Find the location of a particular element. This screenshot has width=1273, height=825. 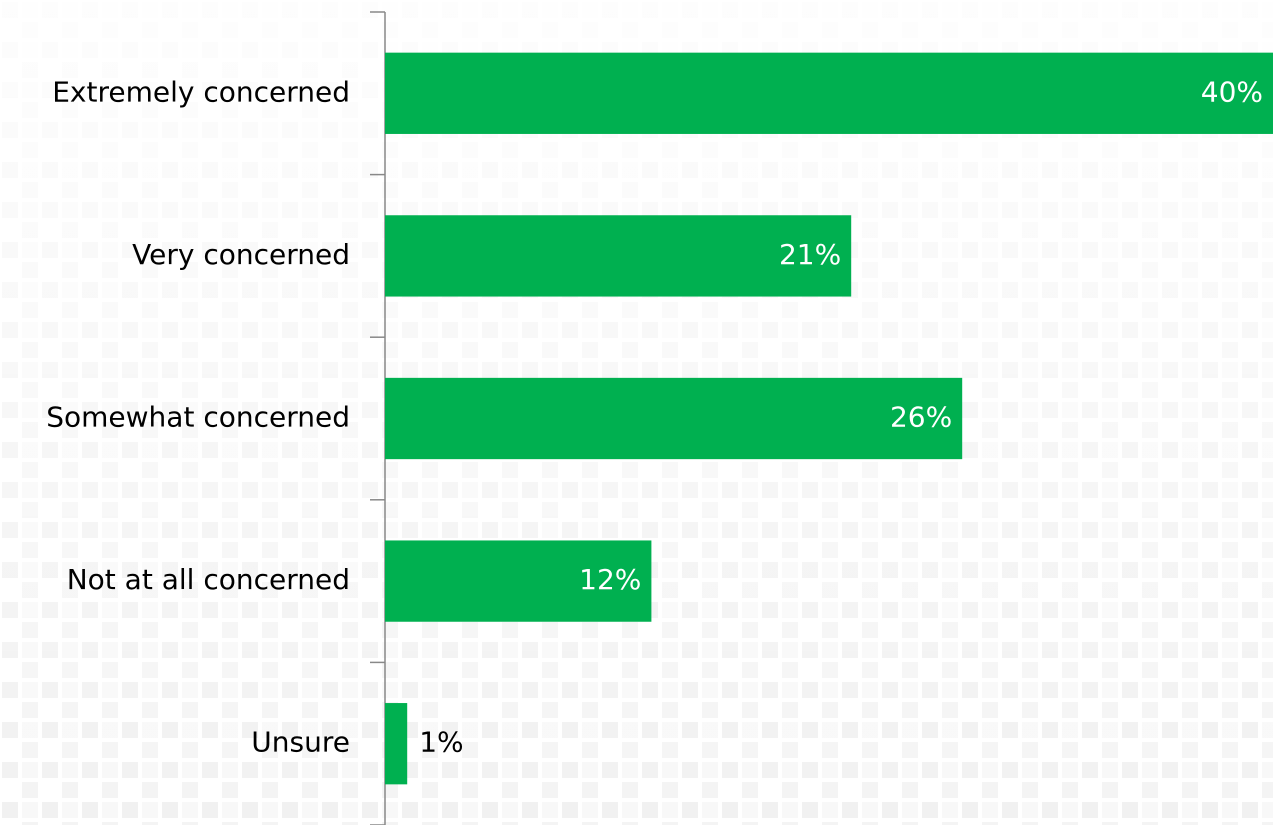

data-label: 40% is located at coordinates (1232, 91).